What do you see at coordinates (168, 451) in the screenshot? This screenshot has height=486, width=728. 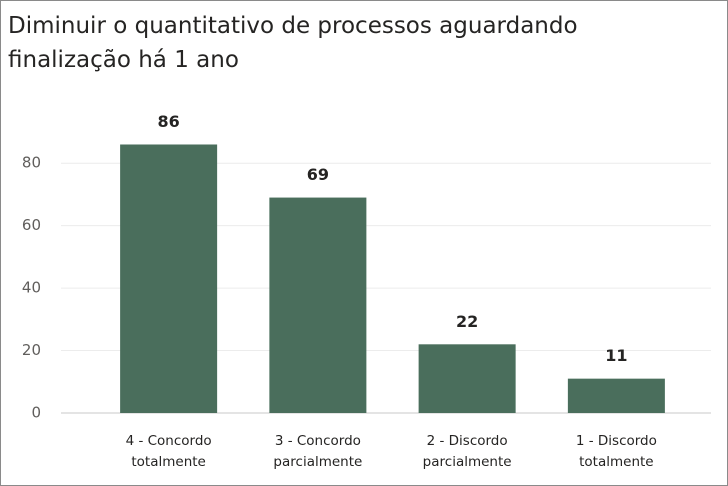 I see `x-tick-label: 4 - Concordo totalmente` at bounding box center [168, 451].